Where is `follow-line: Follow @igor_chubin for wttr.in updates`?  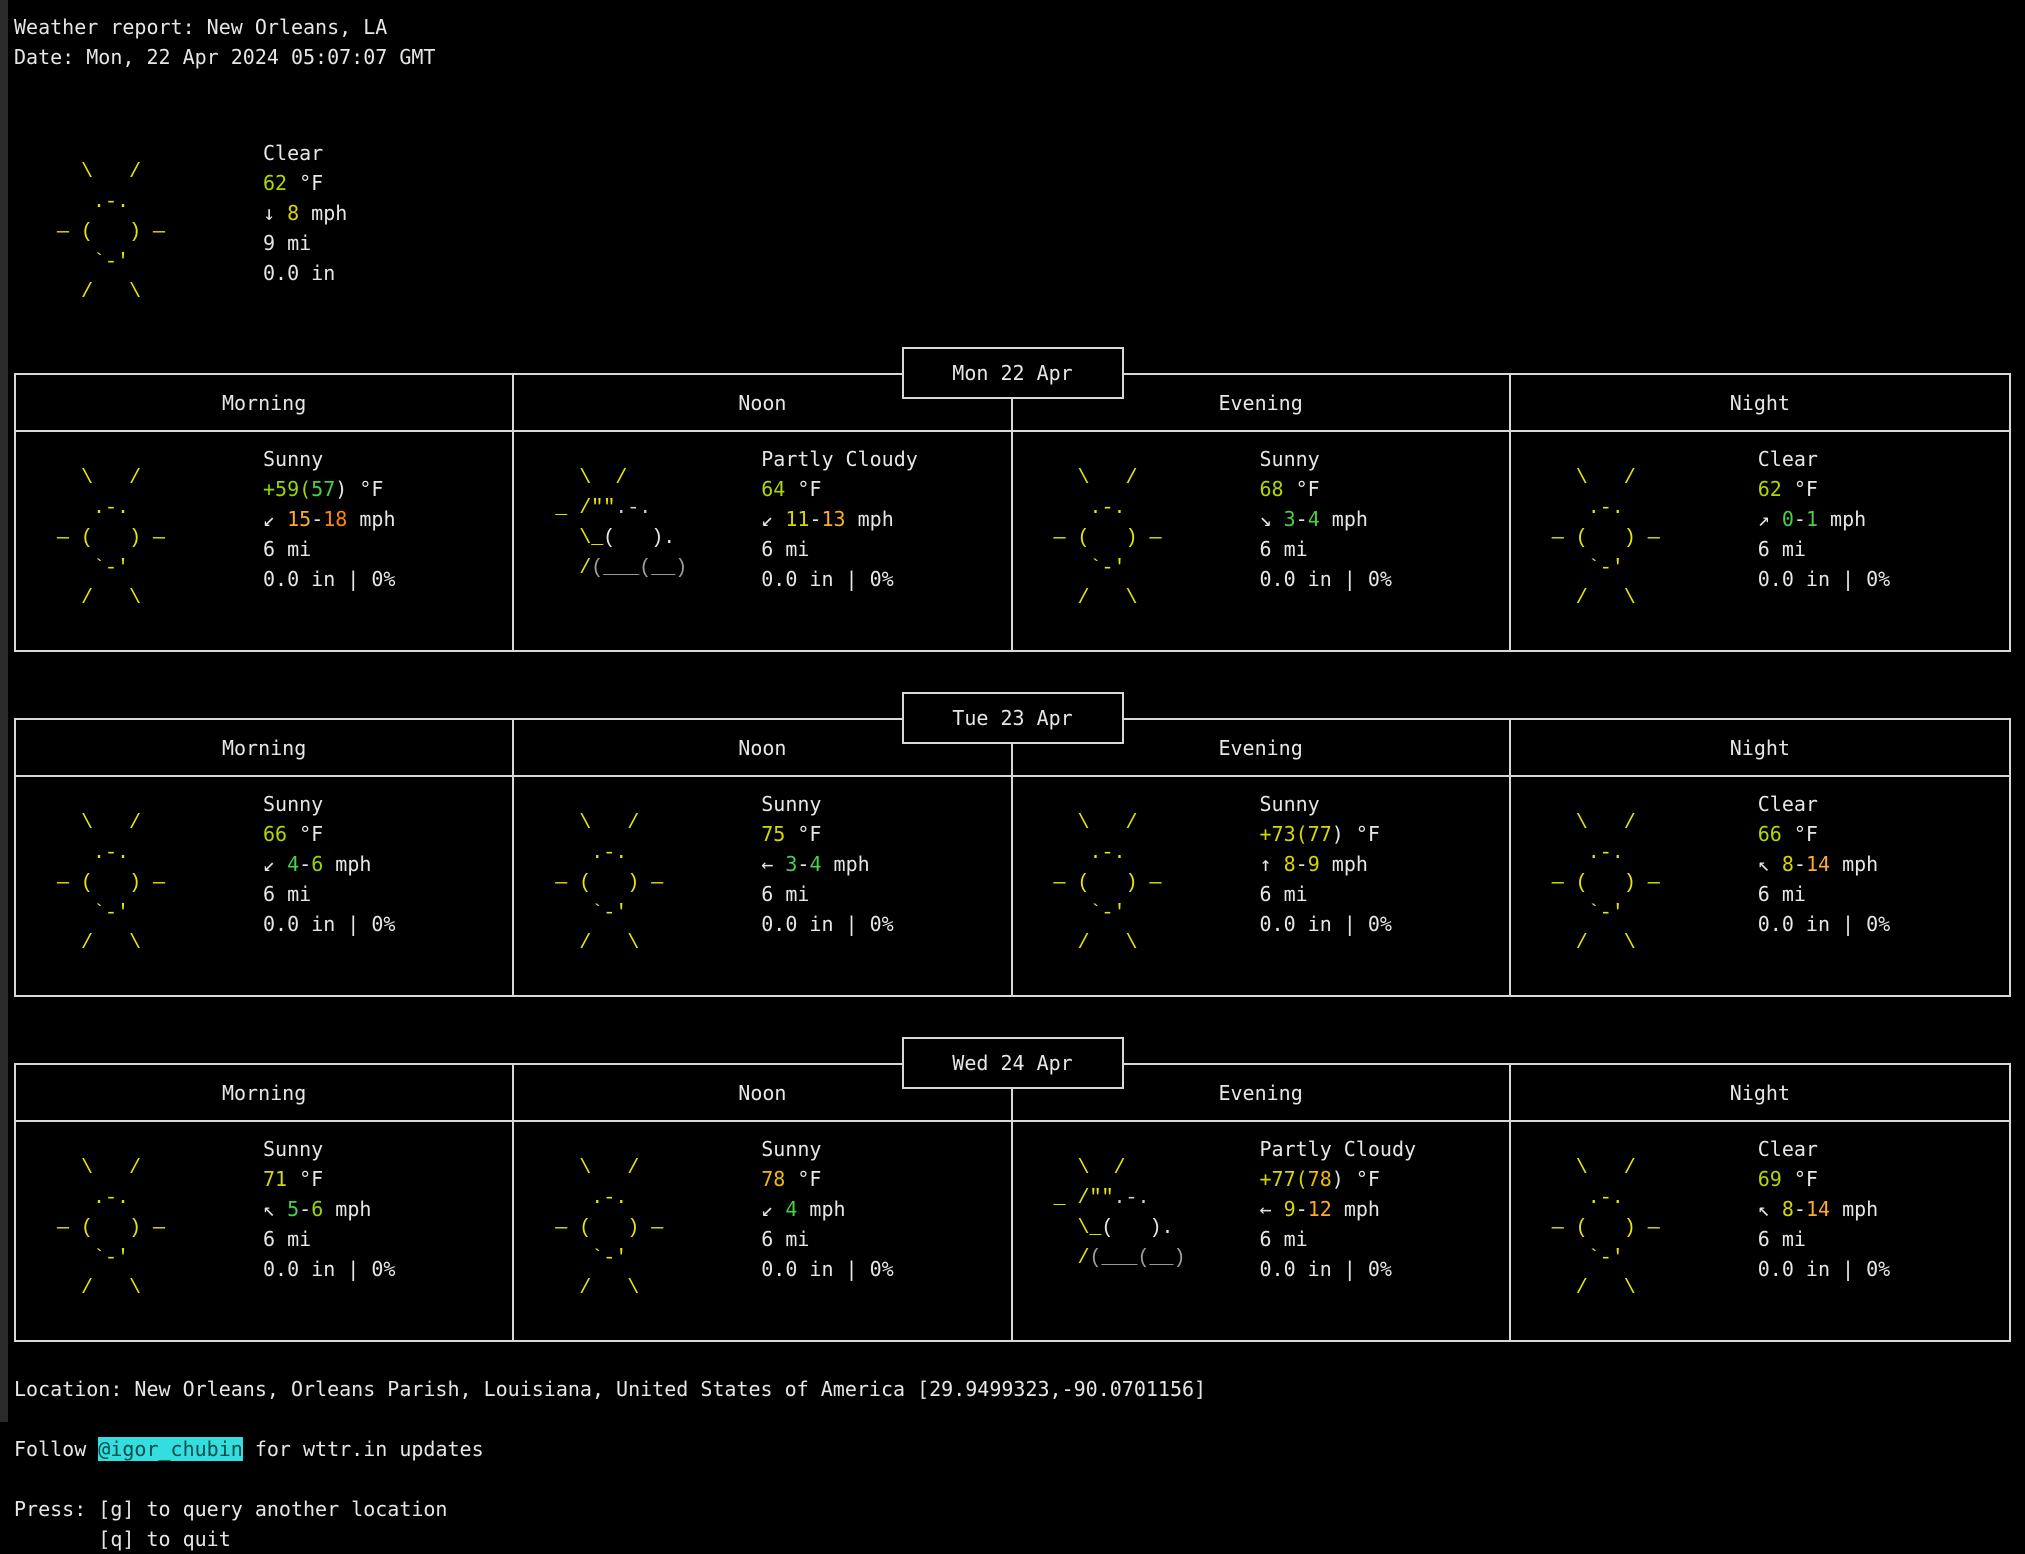 follow-line: Follow @igor_chubin for wttr.in updates is located at coordinates (1012, 1449).